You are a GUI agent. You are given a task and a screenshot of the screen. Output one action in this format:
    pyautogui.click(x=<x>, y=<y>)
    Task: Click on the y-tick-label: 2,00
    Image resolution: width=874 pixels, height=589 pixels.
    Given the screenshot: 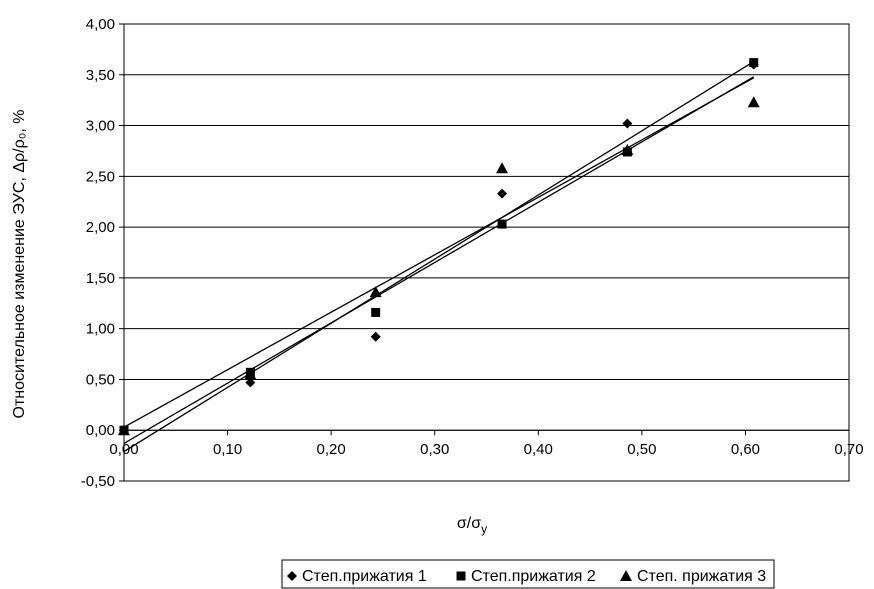 What is the action you would take?
    pyautogui.click(x=100, y=227)
    